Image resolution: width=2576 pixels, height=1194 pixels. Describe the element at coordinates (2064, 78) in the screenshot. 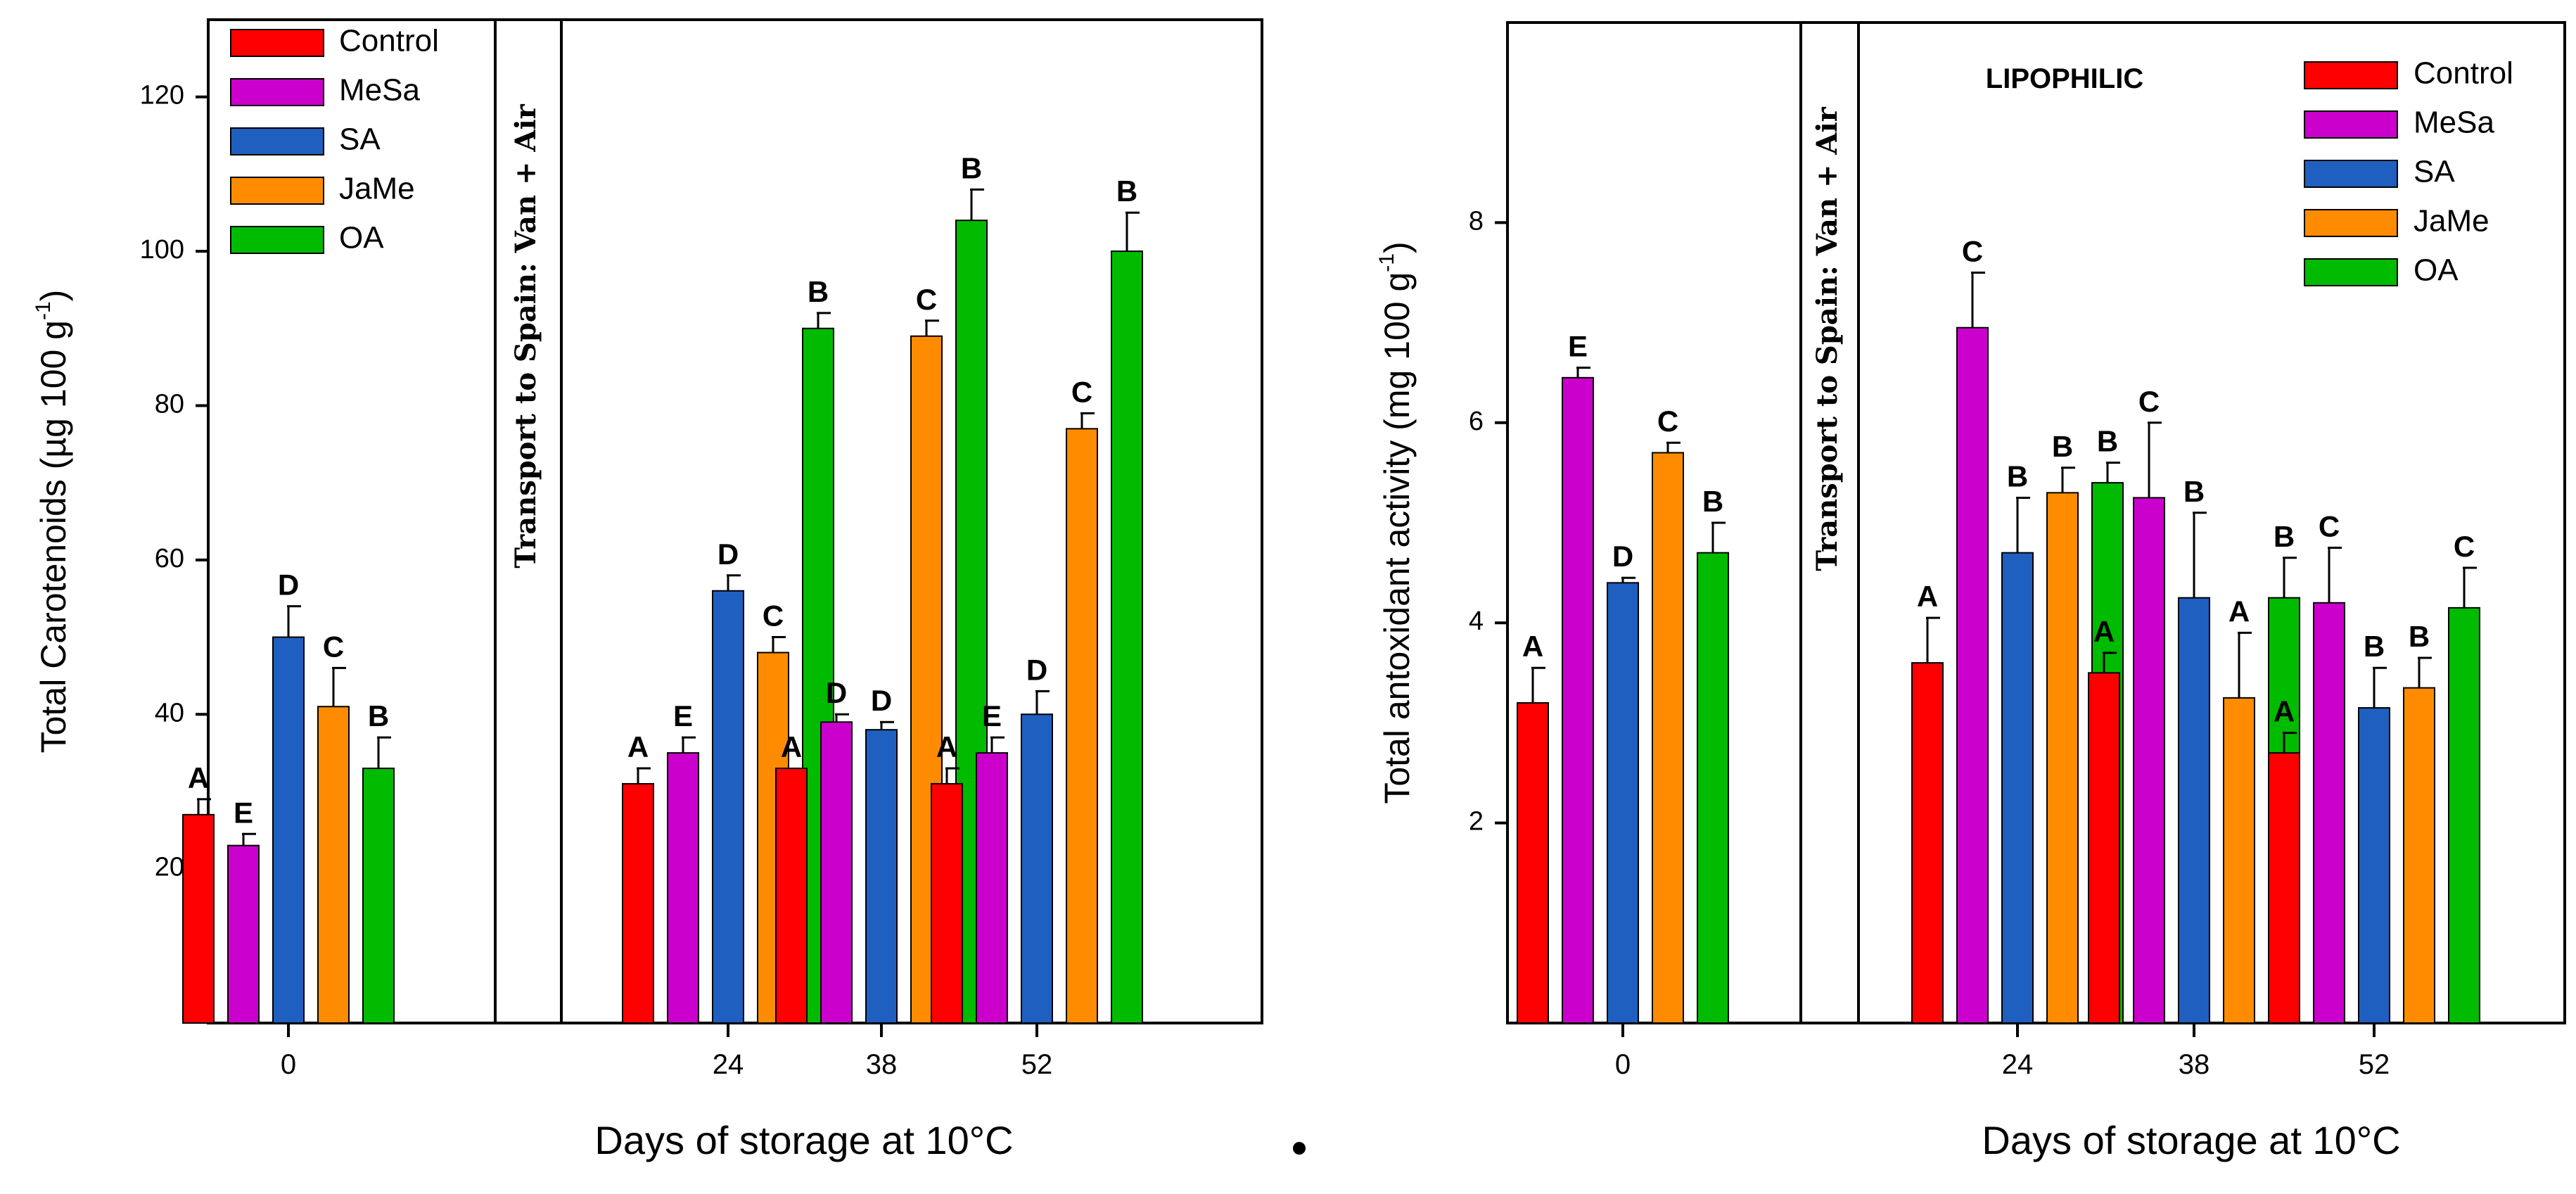

I see `panel-label: LIPOPHILIC` at that location.